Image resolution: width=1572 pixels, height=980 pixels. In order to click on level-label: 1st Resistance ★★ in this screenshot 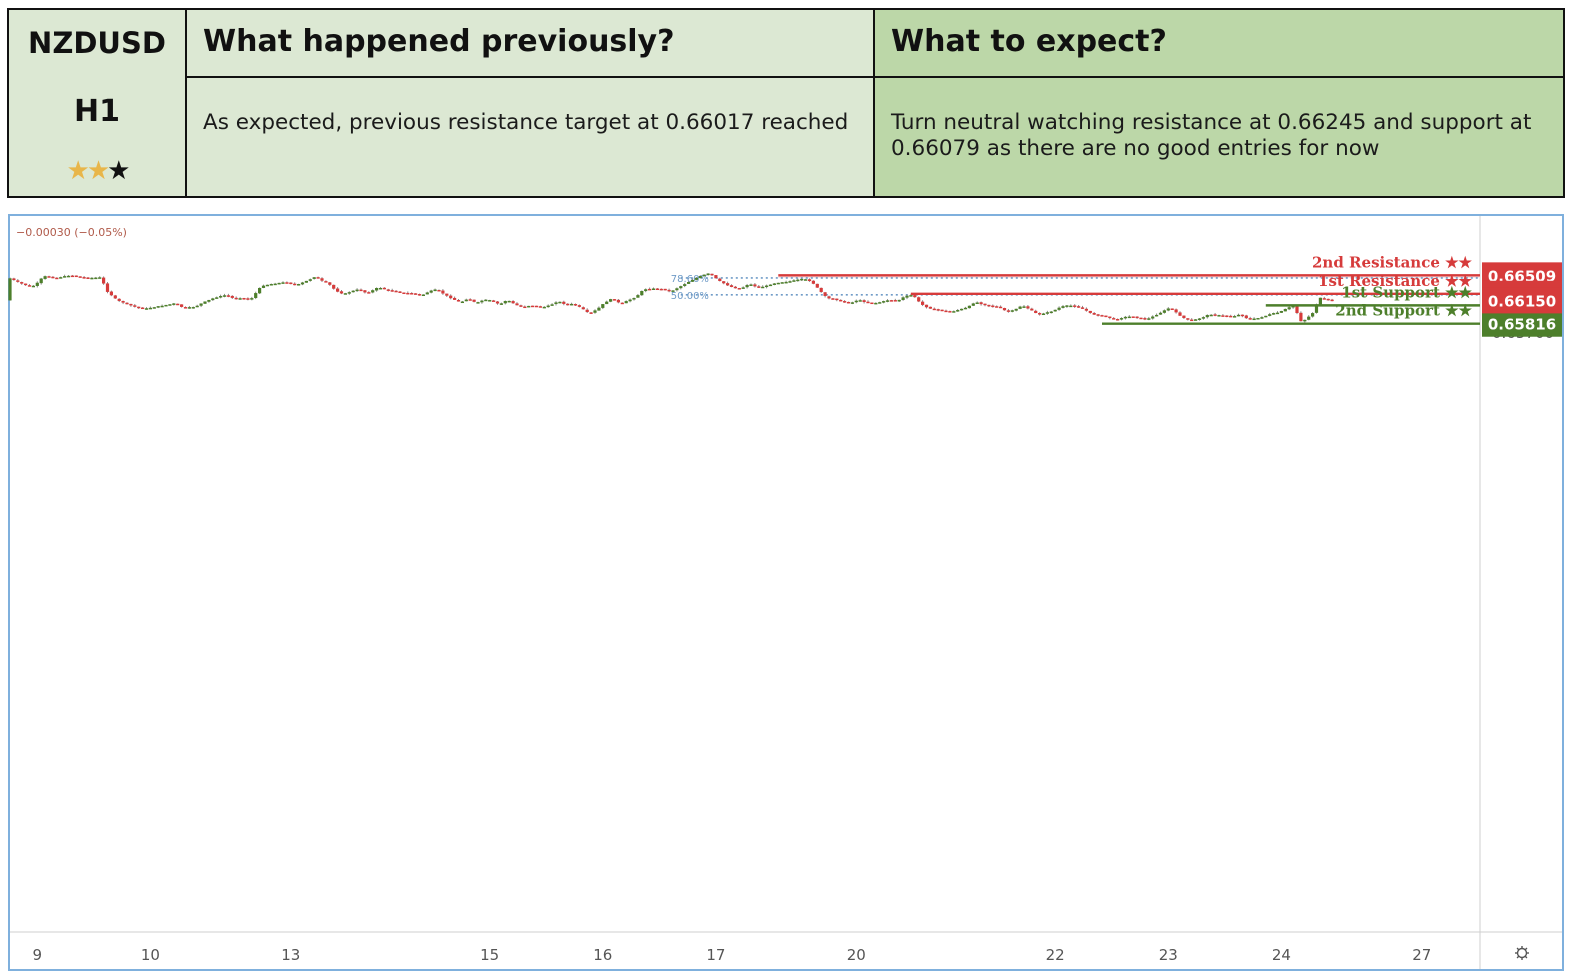, I will do `click(1395, 281)`.